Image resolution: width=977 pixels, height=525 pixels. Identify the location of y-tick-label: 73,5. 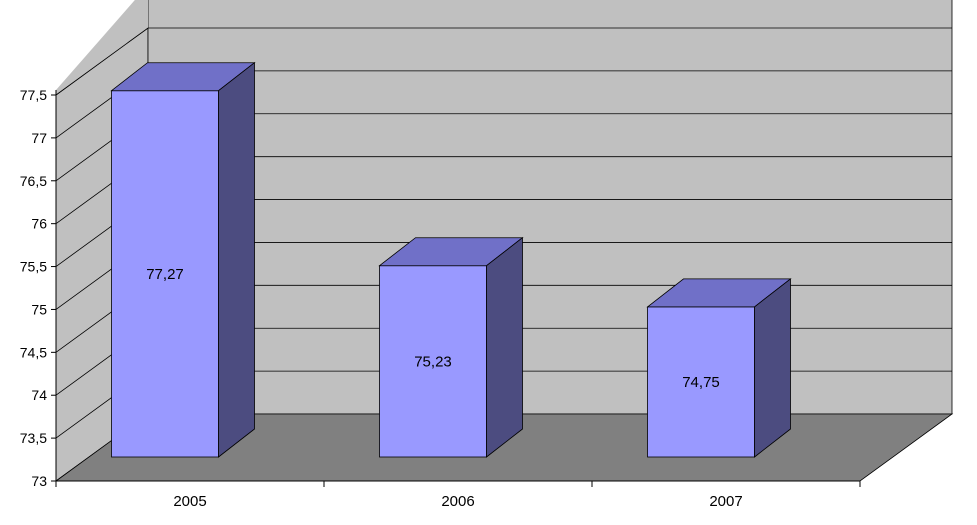
(33, 438).